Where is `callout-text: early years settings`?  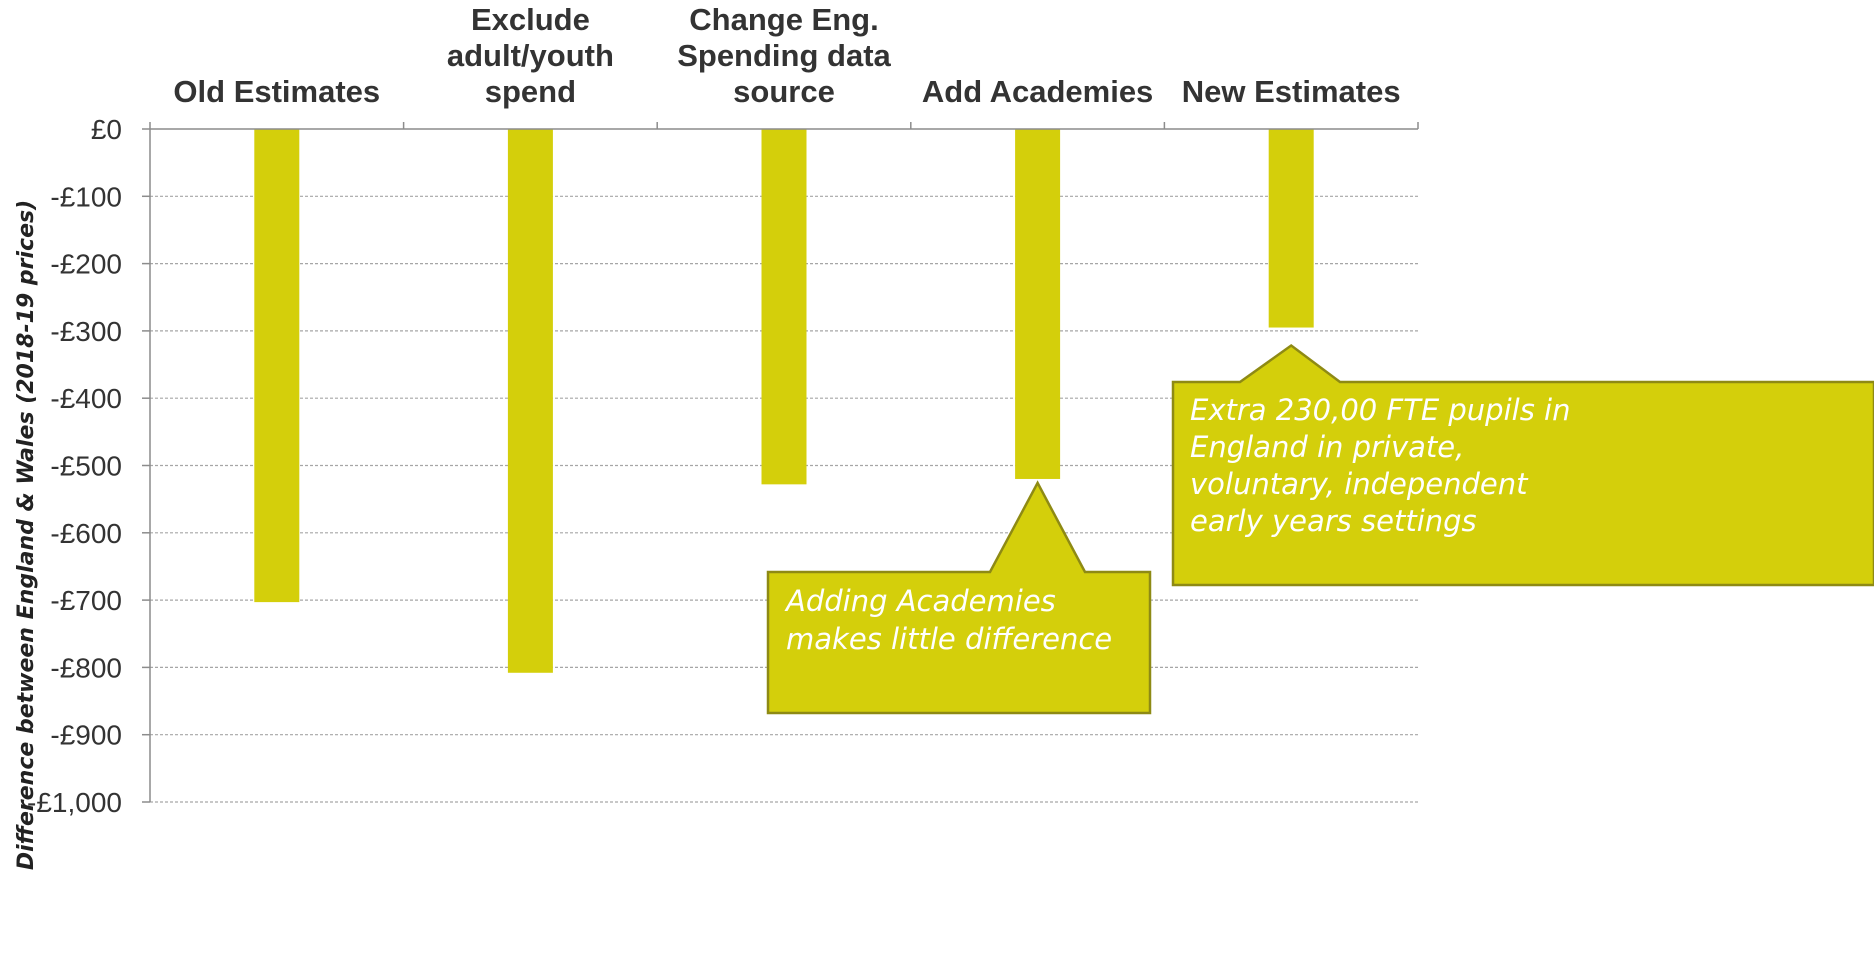 callout-text: early years settings is located at coordinates (1333, 521).